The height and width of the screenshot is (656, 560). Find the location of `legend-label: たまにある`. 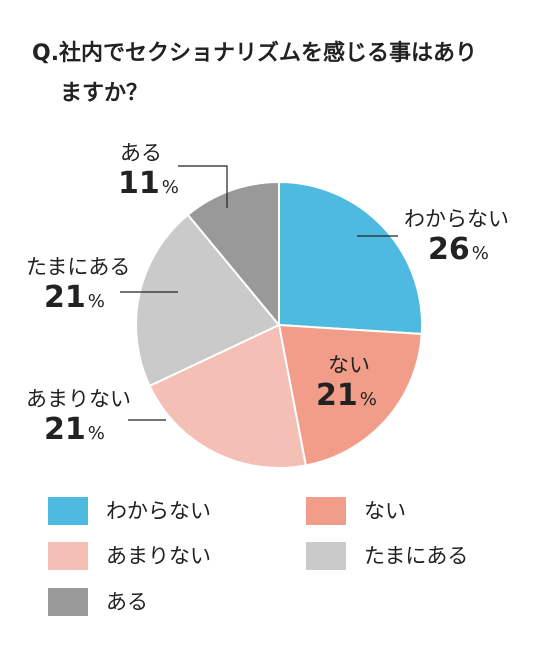

legend-label: たまにある is located at coordinates (416, 556).